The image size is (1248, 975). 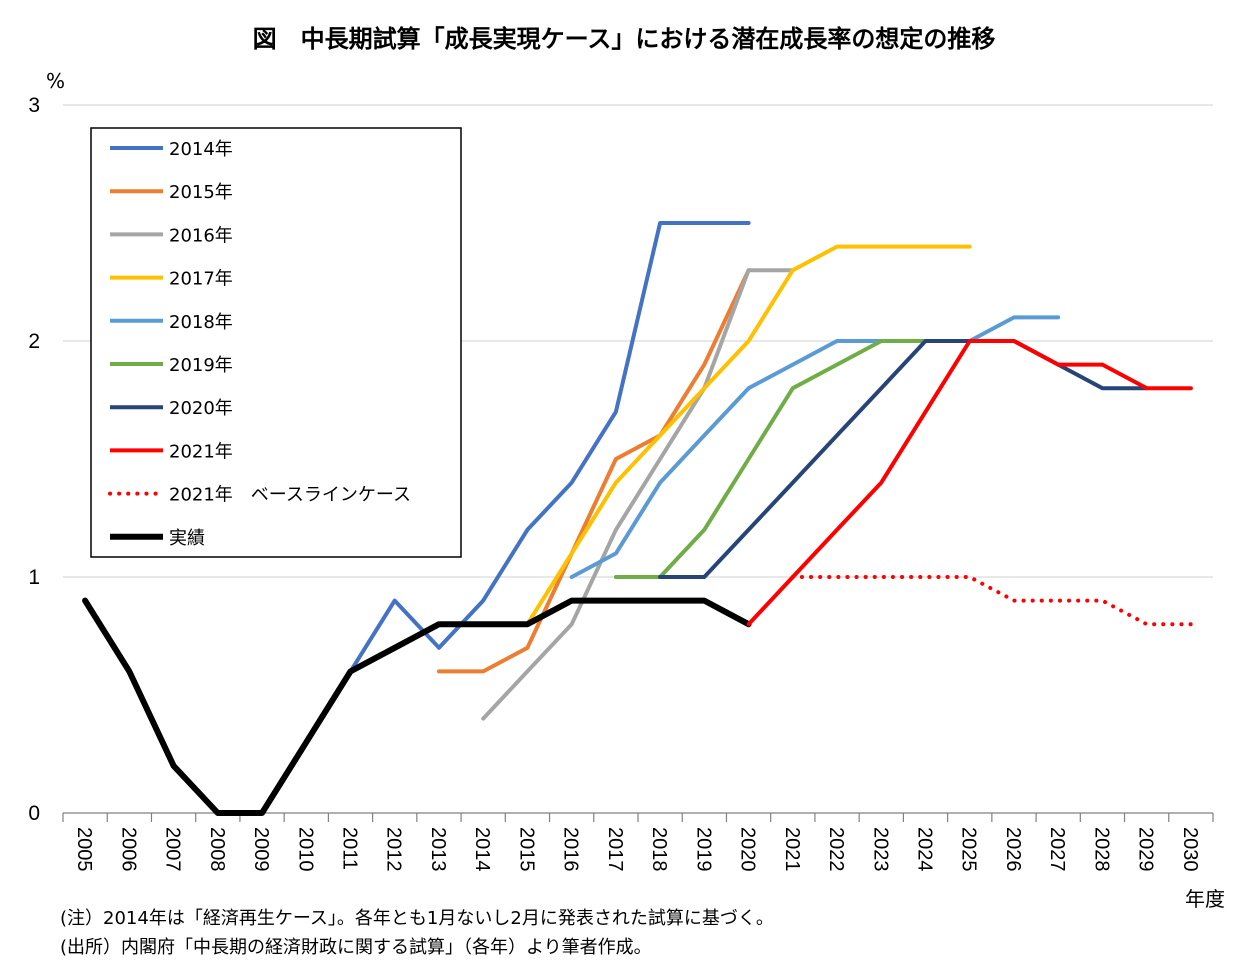 What do you see at coordinates (34, 577) in the screenshot?
I see `y-tick-label: 1` at bounding box center [34, 577].